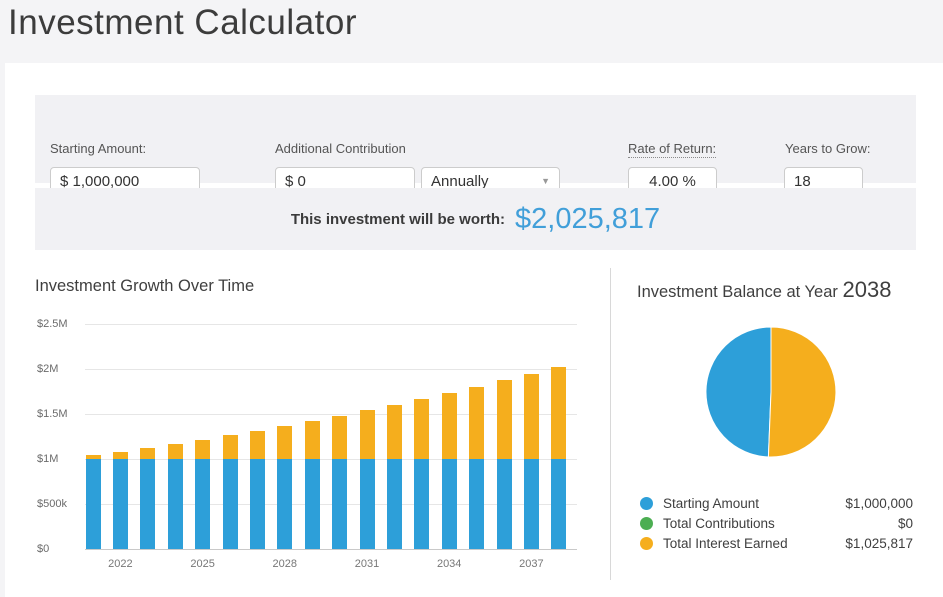 Image resolution: width=943 pixels, height=597 pixels. What do you see at coordinates (367, 564) in the screenshot?
I see `x-axis-label: 2031` at bounding box center [367, 564].